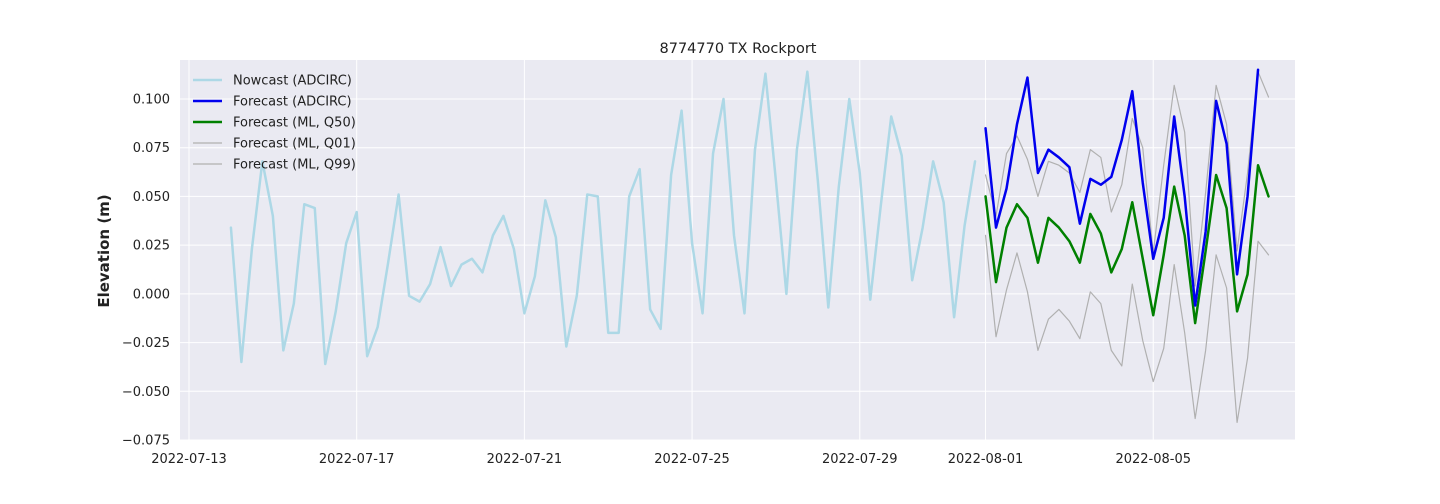  I want to click on y-tick-label: −0.050, so click(146, 392).